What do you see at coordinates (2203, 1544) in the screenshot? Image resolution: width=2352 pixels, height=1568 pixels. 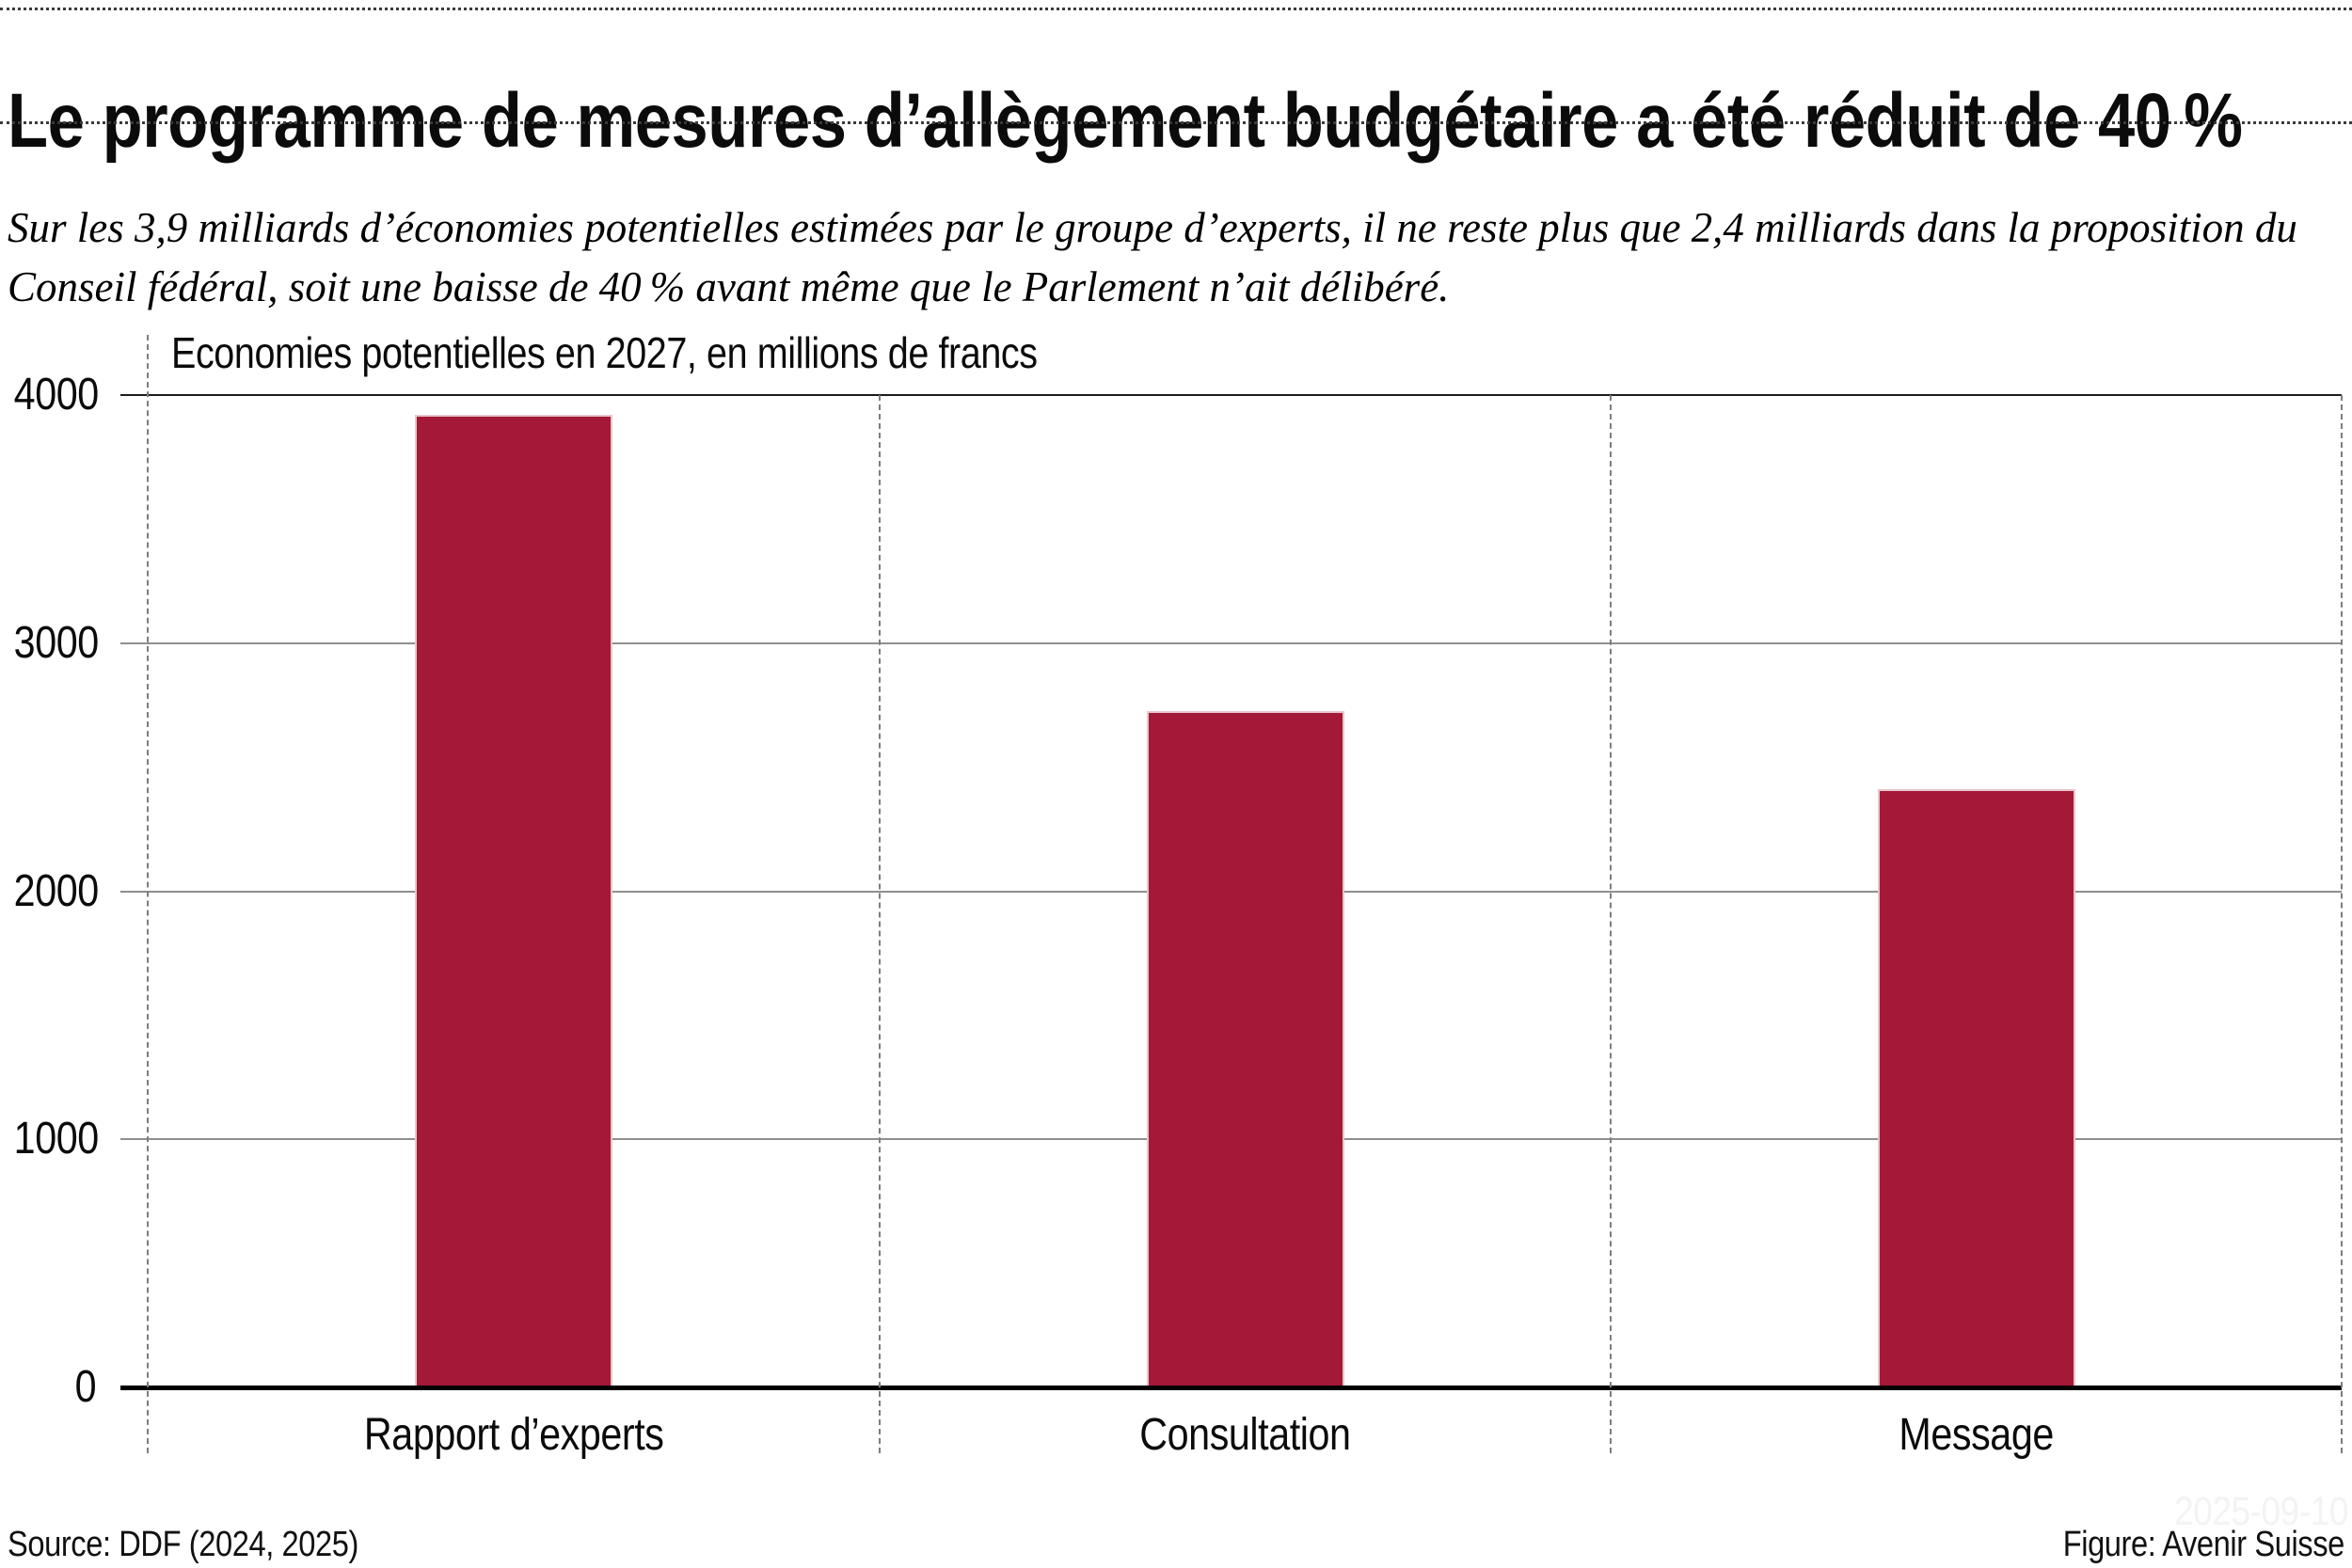 I see `figure-credit-text: Figure: Avenir Suisse` at bounding box center [2203, 1544].